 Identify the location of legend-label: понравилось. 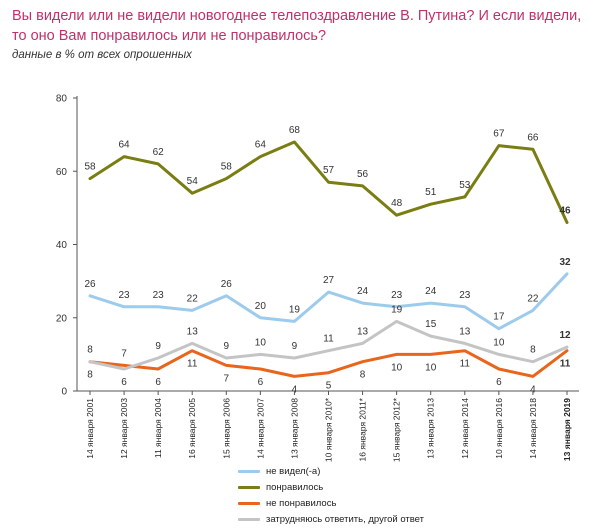
(295, 487).